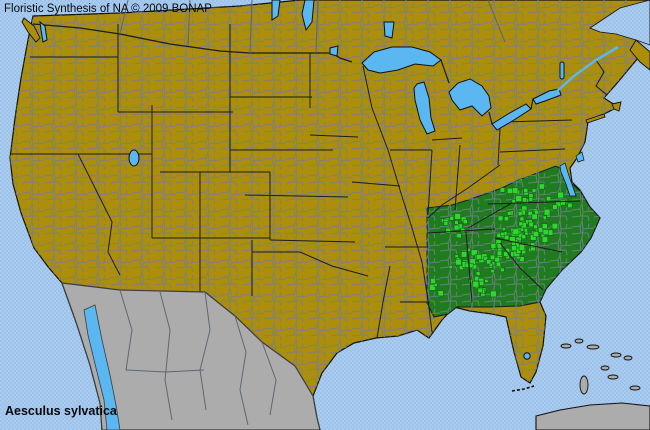 This screenshot has width=650, height=430. I want to click on mexico-region, so click(191, 356).